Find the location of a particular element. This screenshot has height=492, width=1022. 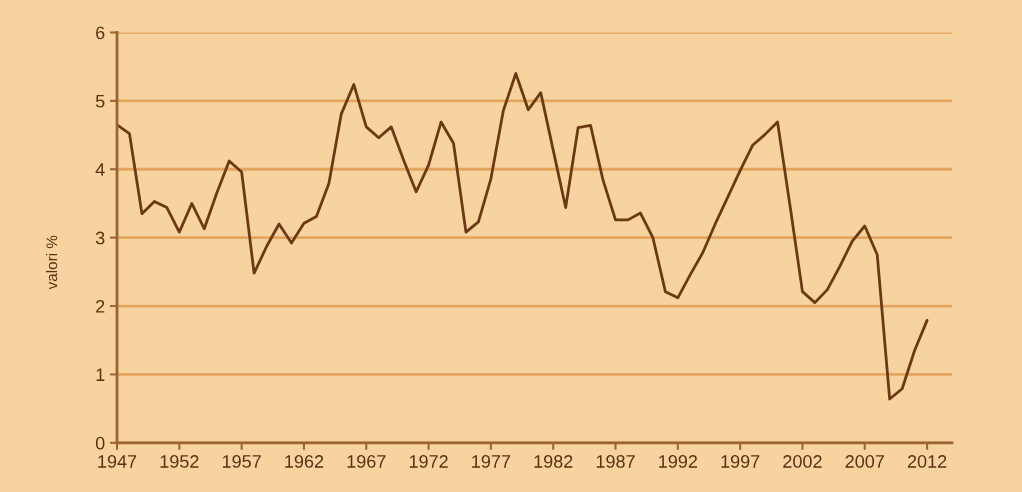

y-tick-label: 0 is located at coordinates (100, 443).